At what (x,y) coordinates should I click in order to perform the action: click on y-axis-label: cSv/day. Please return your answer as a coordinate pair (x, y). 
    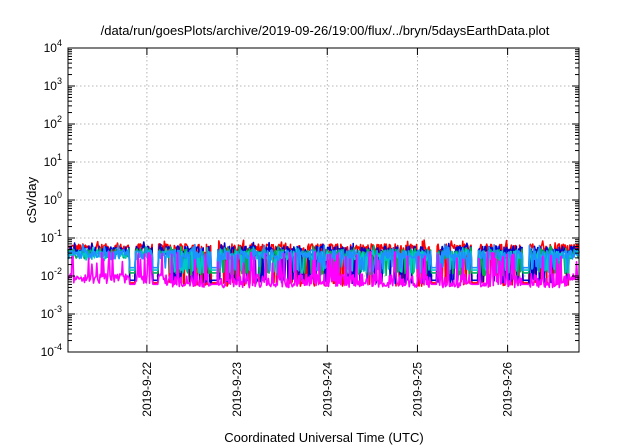
    Looking at the image, I should click on (31, 199).